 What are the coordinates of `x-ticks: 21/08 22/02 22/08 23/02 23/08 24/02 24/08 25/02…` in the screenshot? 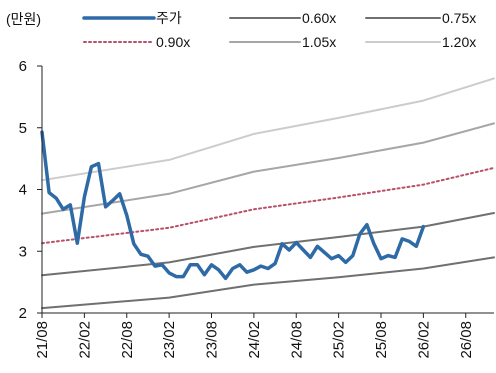 It's located at (254, 336).